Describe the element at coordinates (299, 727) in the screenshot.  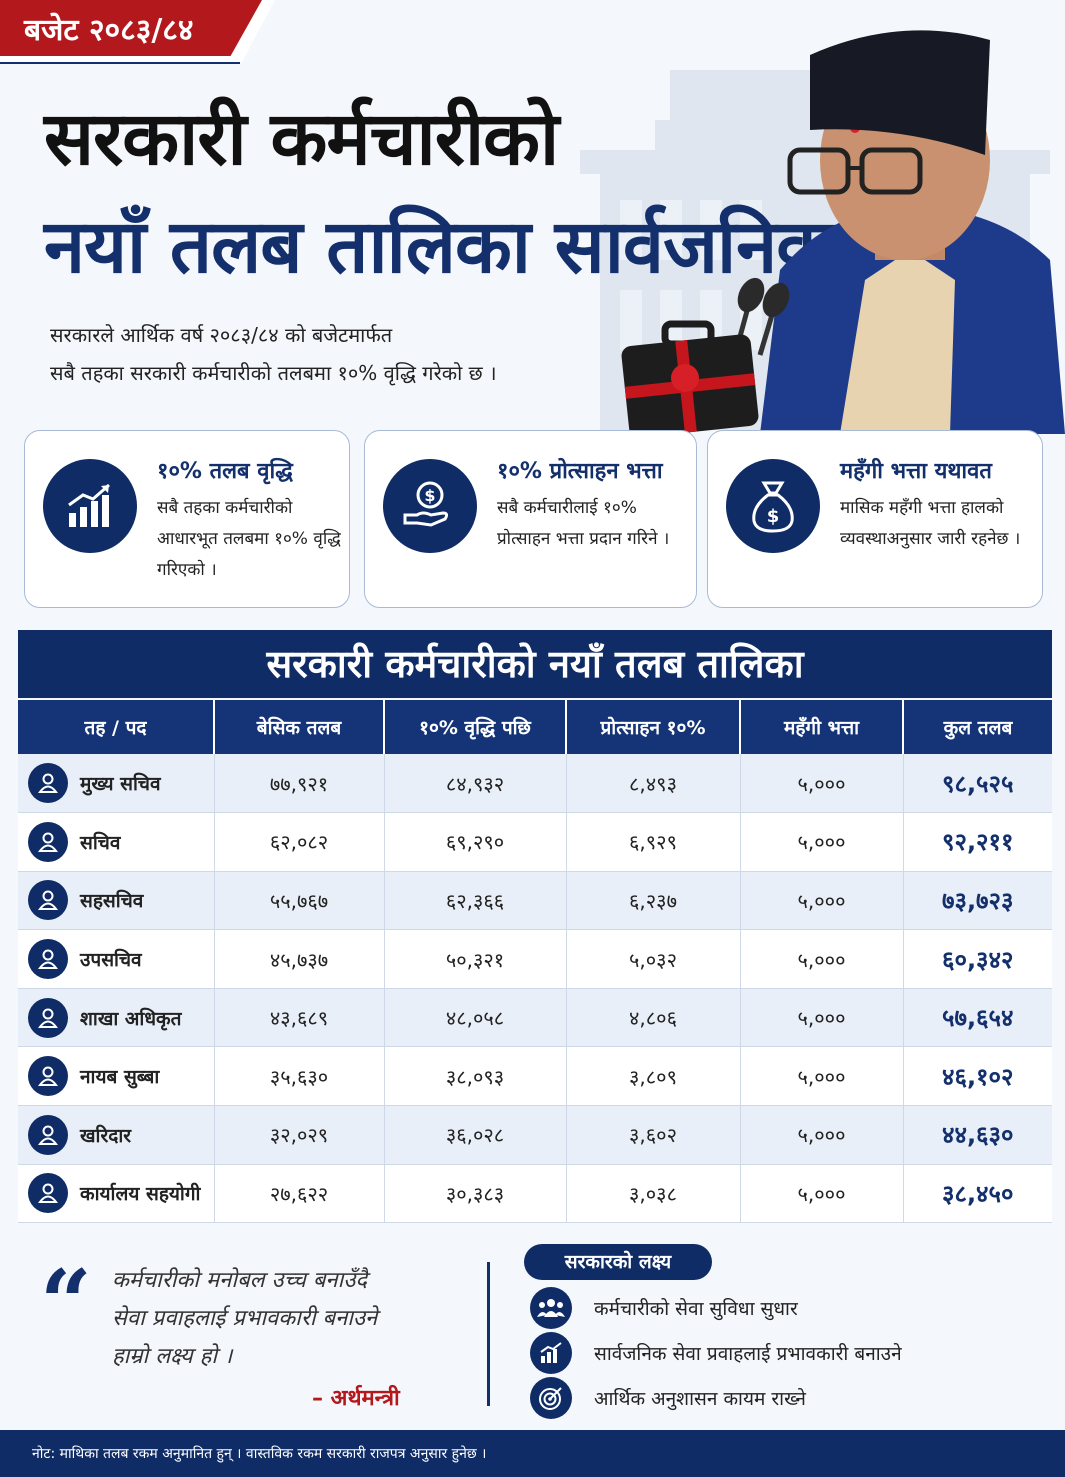
I see `header-basic: बेसिक तलब` at that location.